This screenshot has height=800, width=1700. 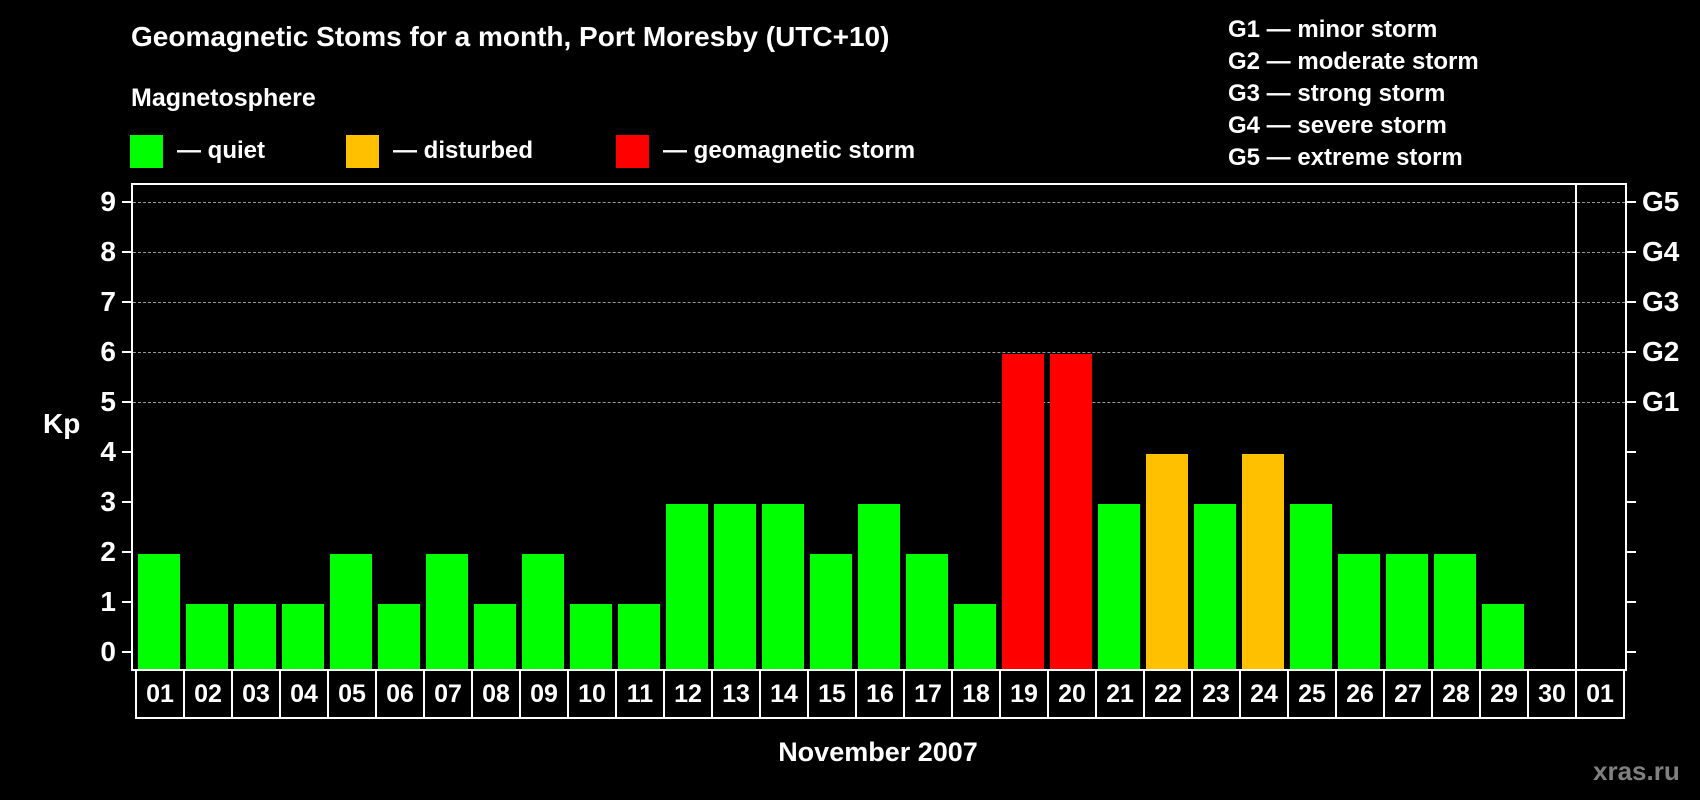 What do you see at coordinates (1361, 694) in the screenshot?
I see `day-label: 26` at bounding box center [1361, 694].